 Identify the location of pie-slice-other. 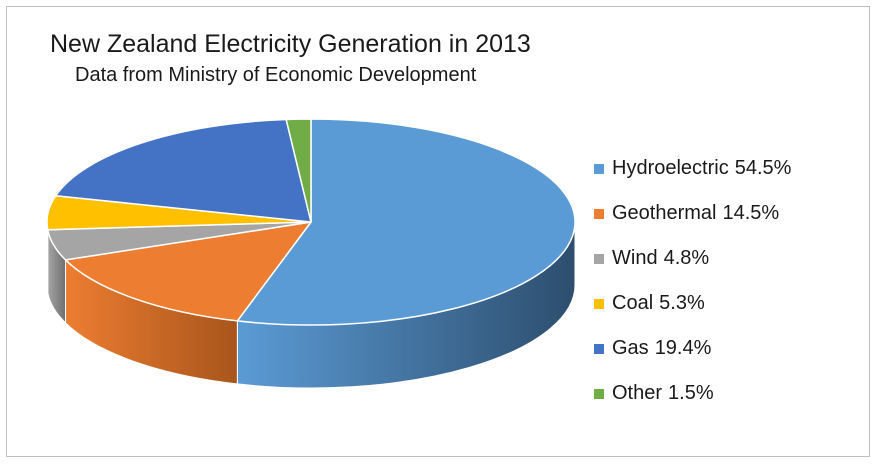
(298, 170).